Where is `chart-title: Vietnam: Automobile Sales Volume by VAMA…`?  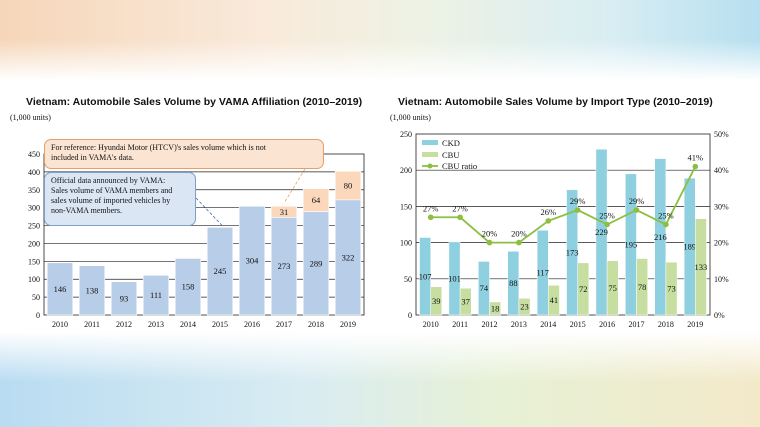
chart-title: Vietnam: Automobile Sales Volume by VAMA… is located at coordinates (194, 102).